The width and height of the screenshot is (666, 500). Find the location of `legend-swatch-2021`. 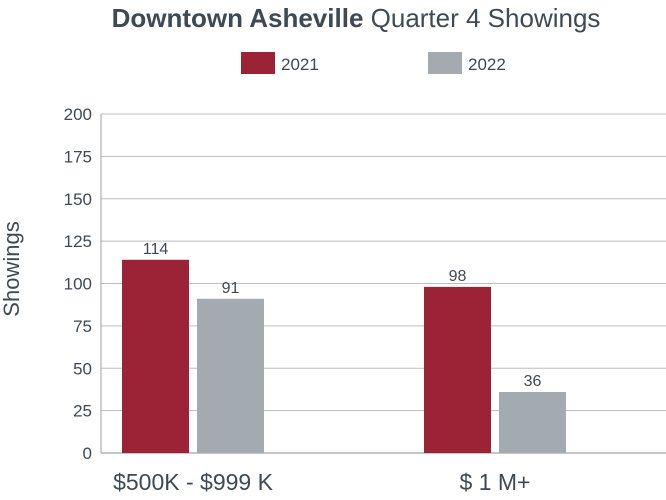

legend-swatch-2021 is located at coordinates (258, 63).